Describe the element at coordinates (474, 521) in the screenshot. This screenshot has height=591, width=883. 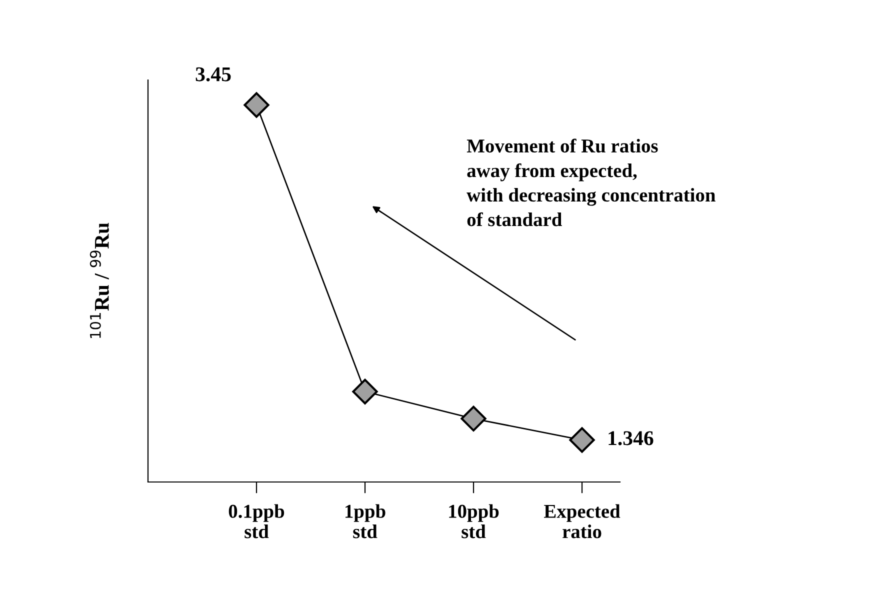
I see `x-tick-label: 10ppb std` at that location.